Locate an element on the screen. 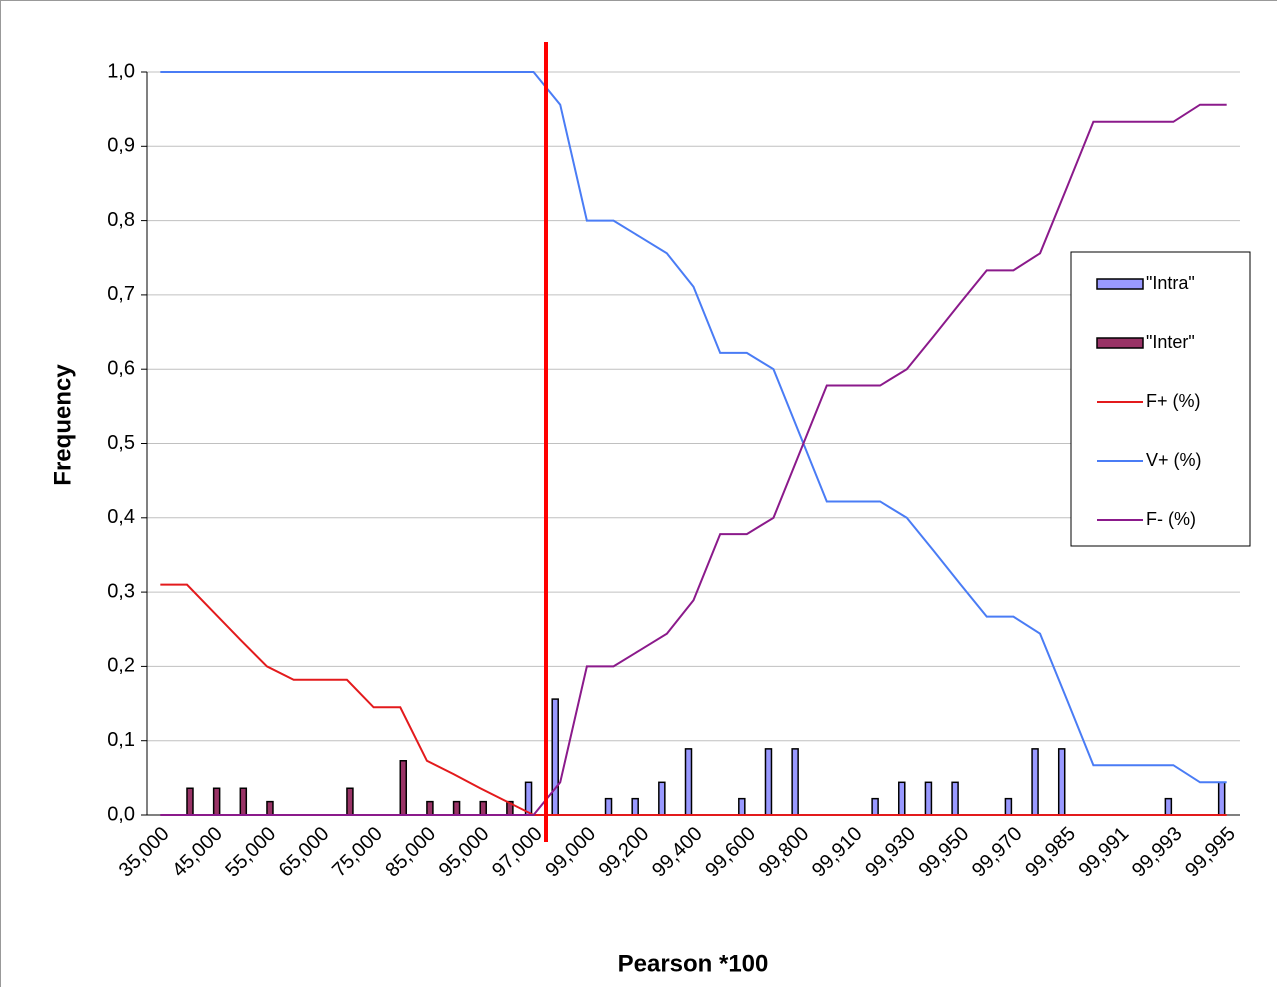 This screenshot has height=987, width=1277. x-tick-label: 99,985 is located at coordinates (1050, 852).